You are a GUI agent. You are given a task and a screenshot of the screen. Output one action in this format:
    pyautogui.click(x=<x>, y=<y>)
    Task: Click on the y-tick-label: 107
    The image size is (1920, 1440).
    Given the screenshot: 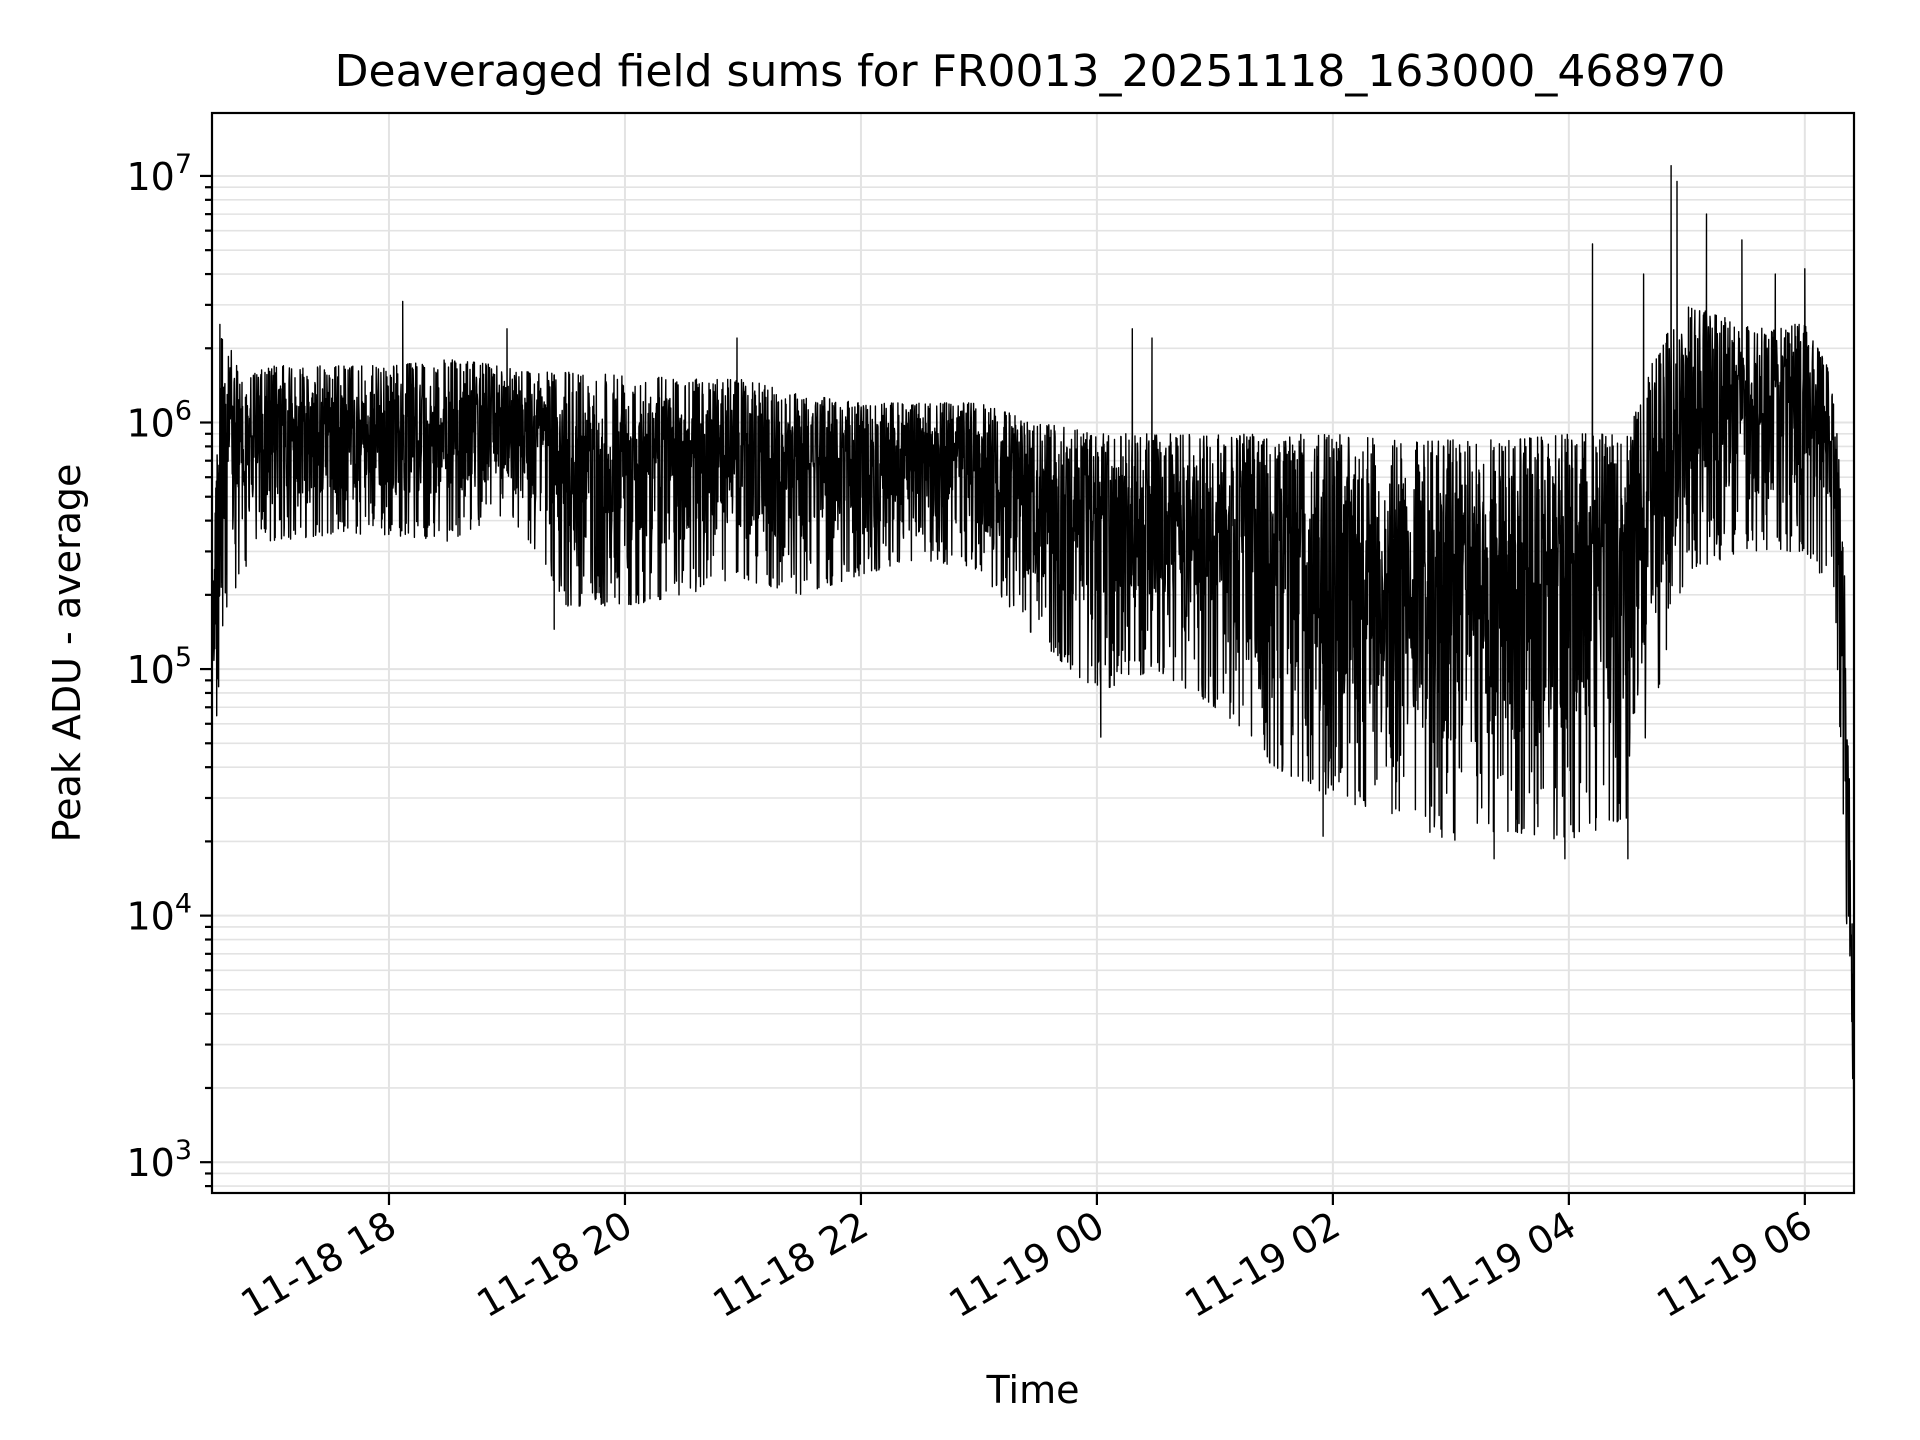 What is the action you would take?
    pyautogui.click(x=159, y=174)
    